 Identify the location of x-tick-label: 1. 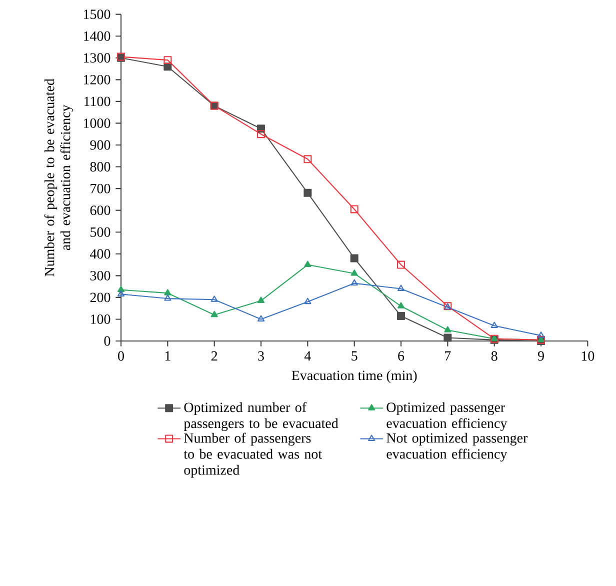
(167, 356).